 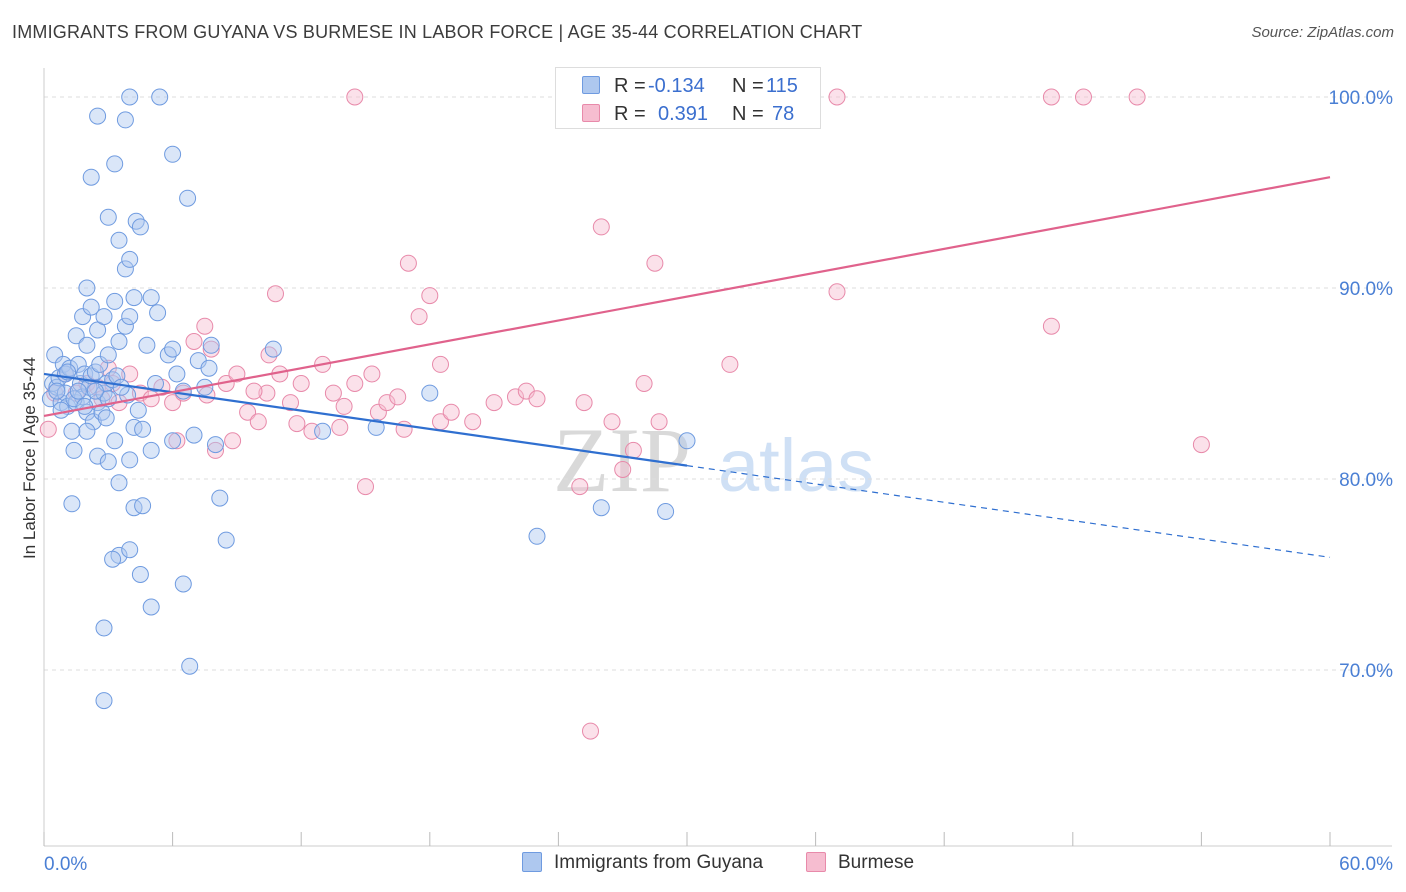 I want to click on watermark-zip: ZIP, so click(x=622, y=460).